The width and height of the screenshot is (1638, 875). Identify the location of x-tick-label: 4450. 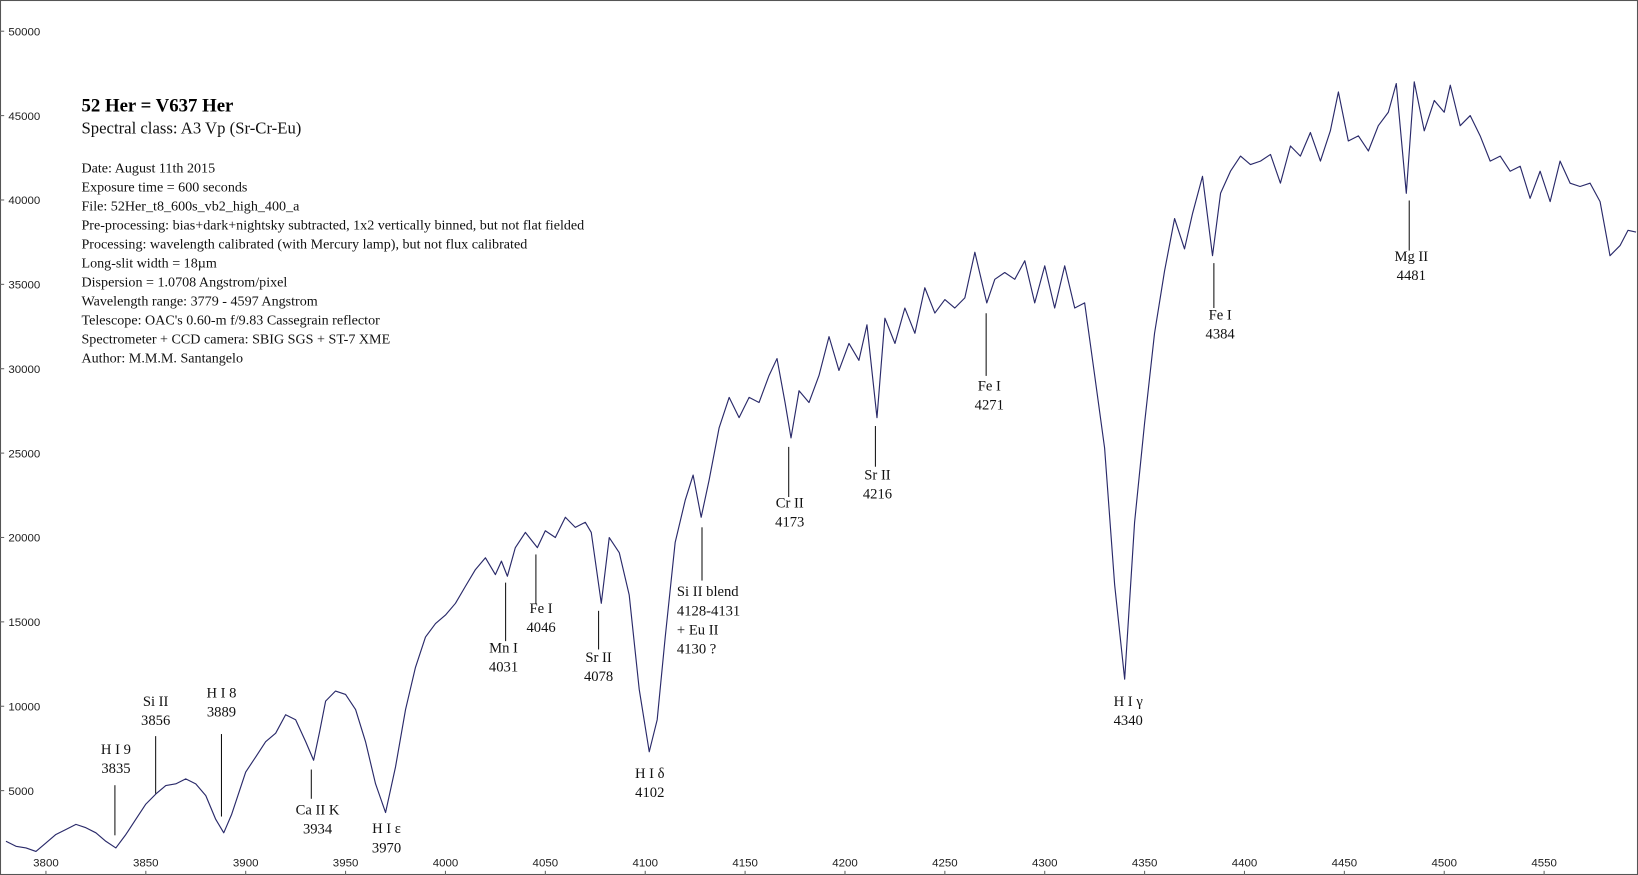
(1345, 864).